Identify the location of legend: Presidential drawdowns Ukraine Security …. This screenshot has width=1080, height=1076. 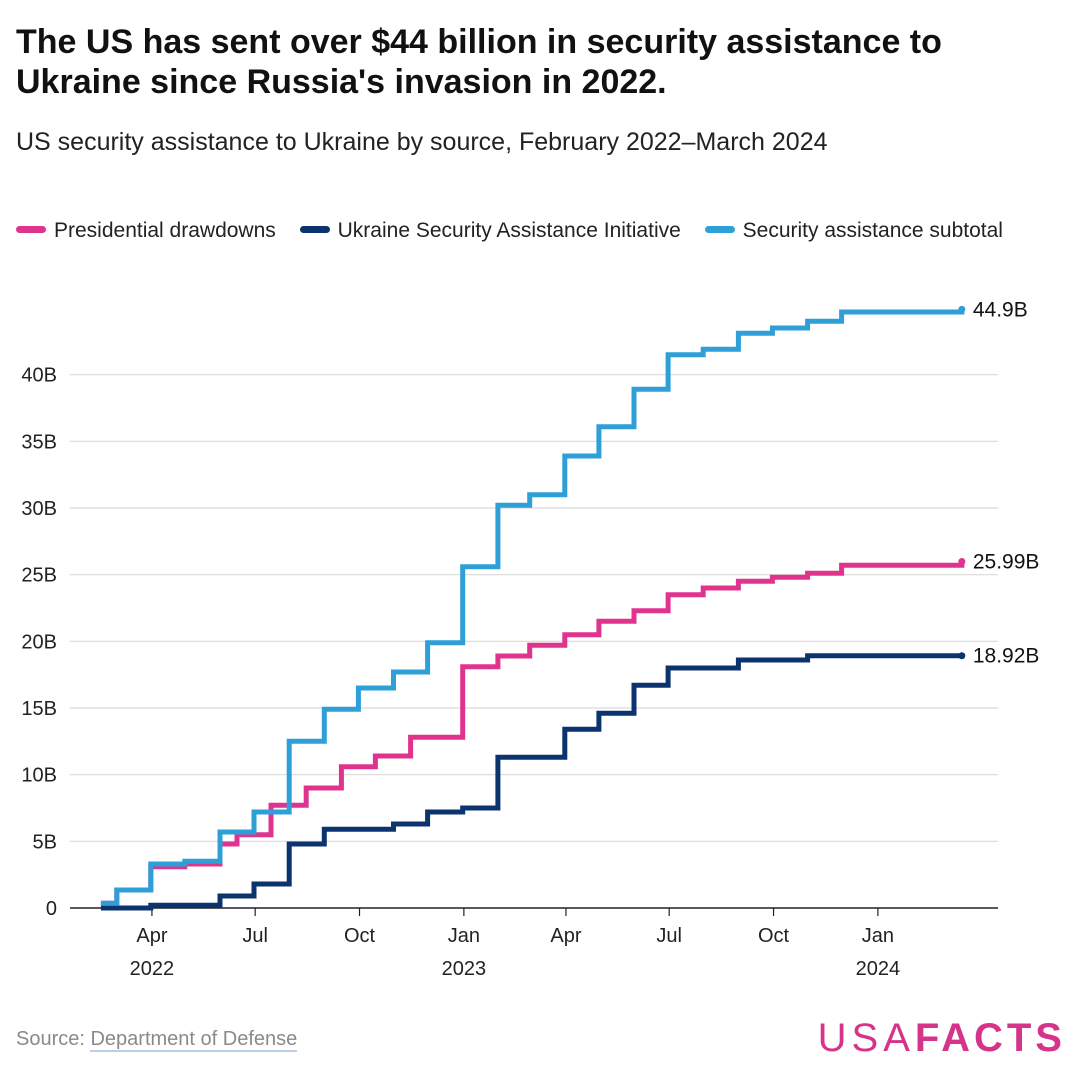
(541, 231).